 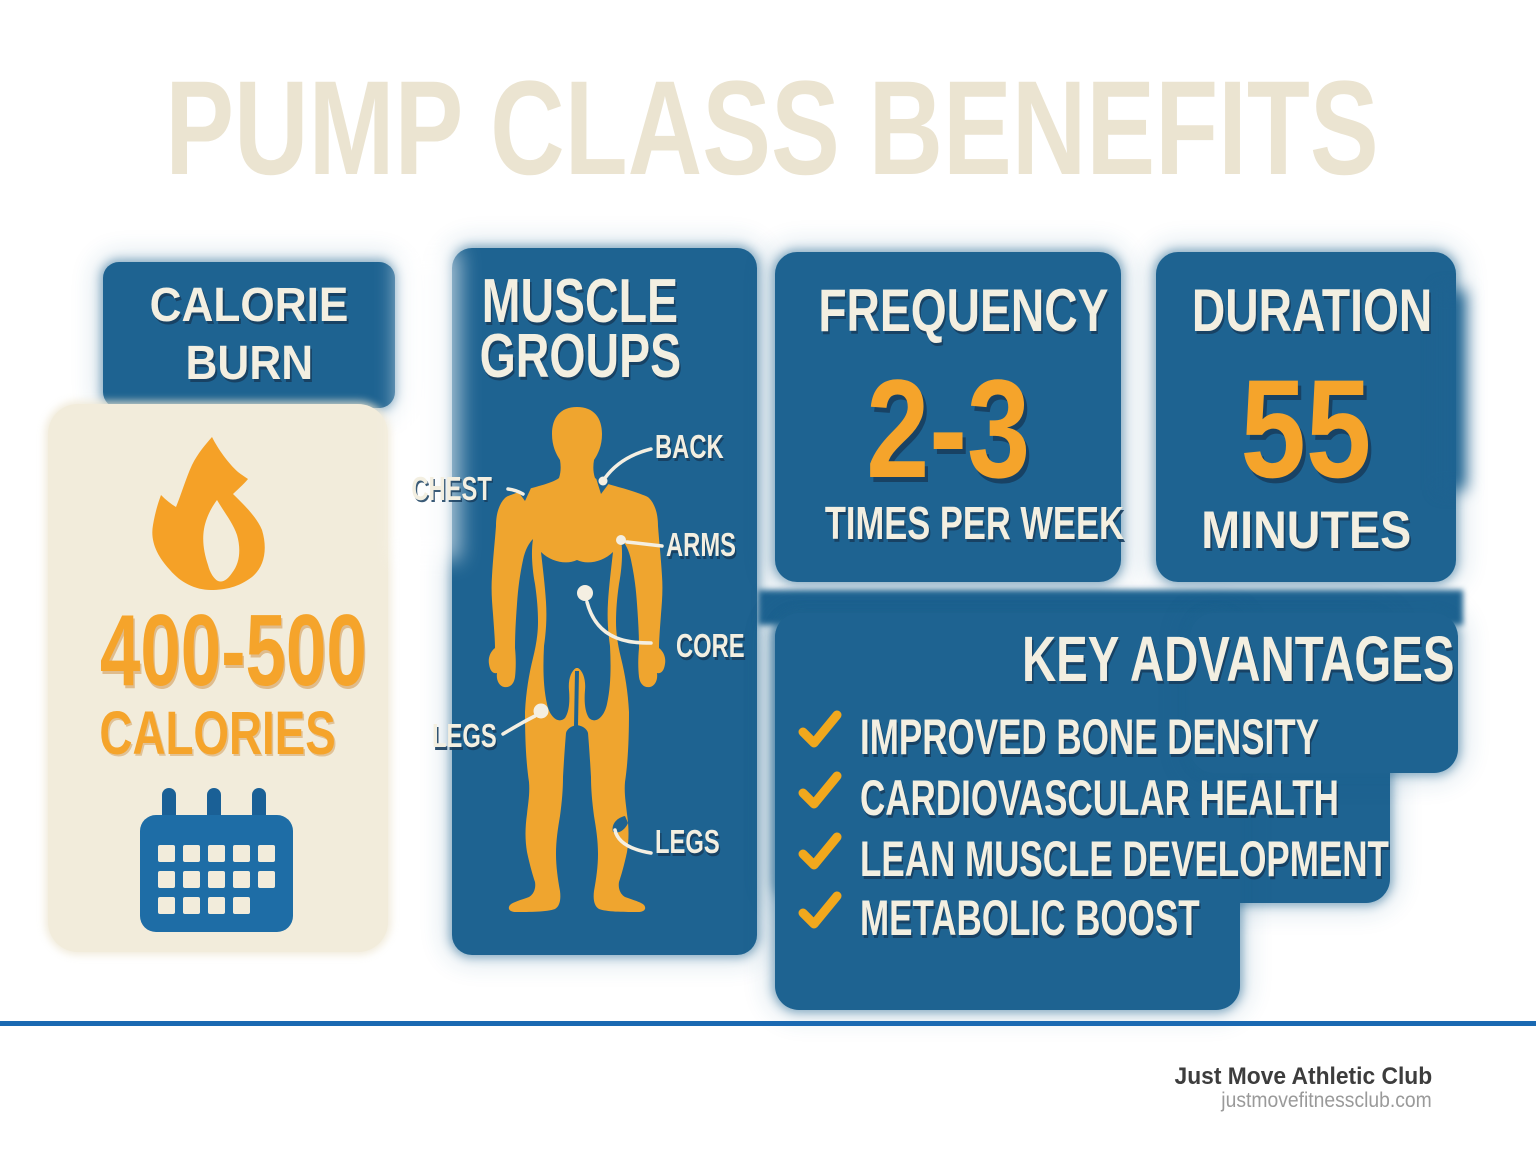 I want to click on body-crotch-seam, so click(x=576, y=698).